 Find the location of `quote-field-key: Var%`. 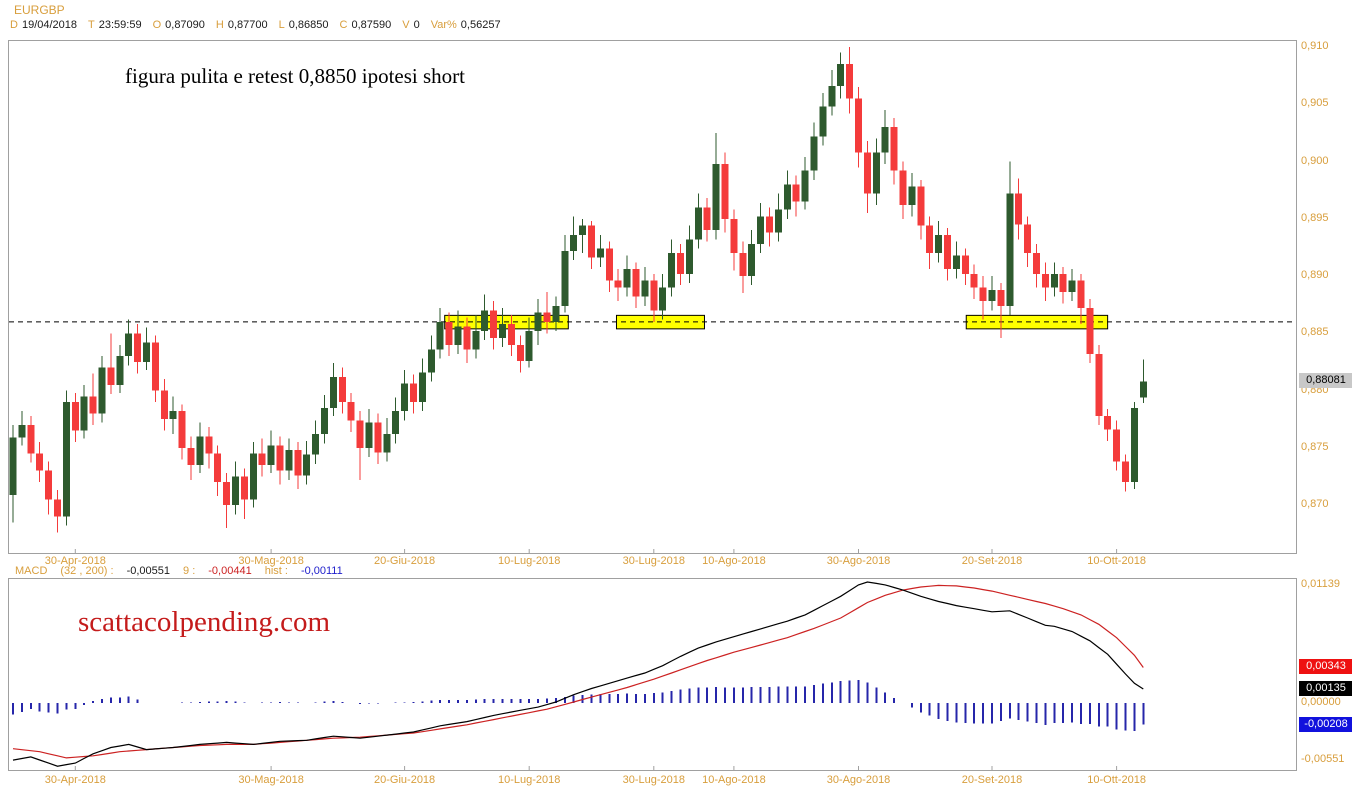

quote-field-key: Var% is located at coordinates (443, 25).